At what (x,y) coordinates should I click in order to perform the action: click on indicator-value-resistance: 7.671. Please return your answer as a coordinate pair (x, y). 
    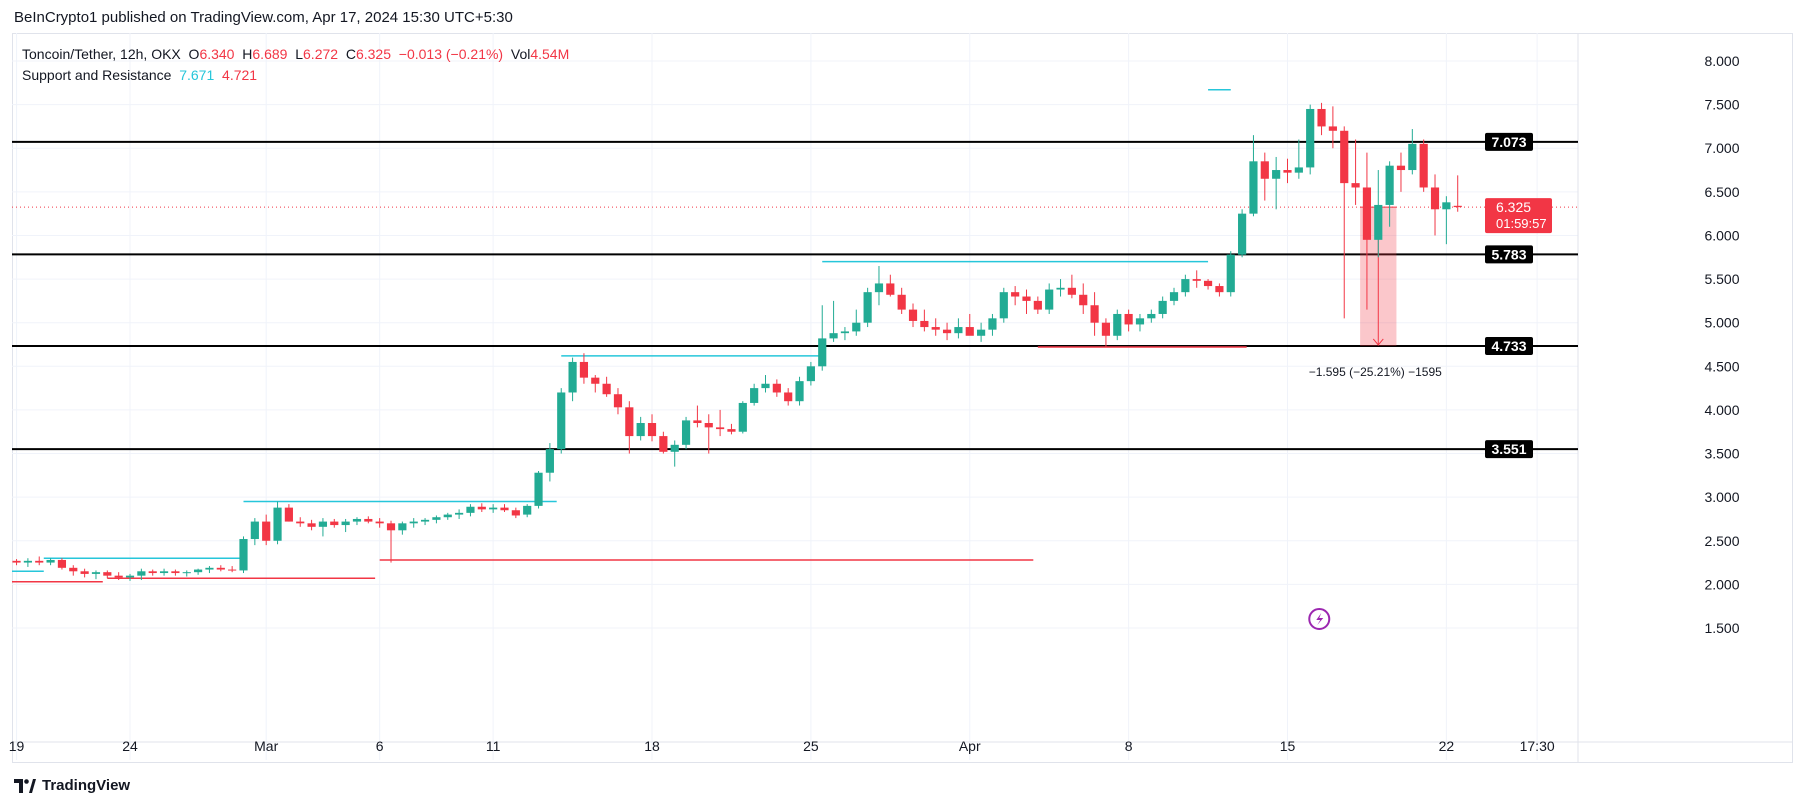
    Looking at the image, I should click on (197, 75).